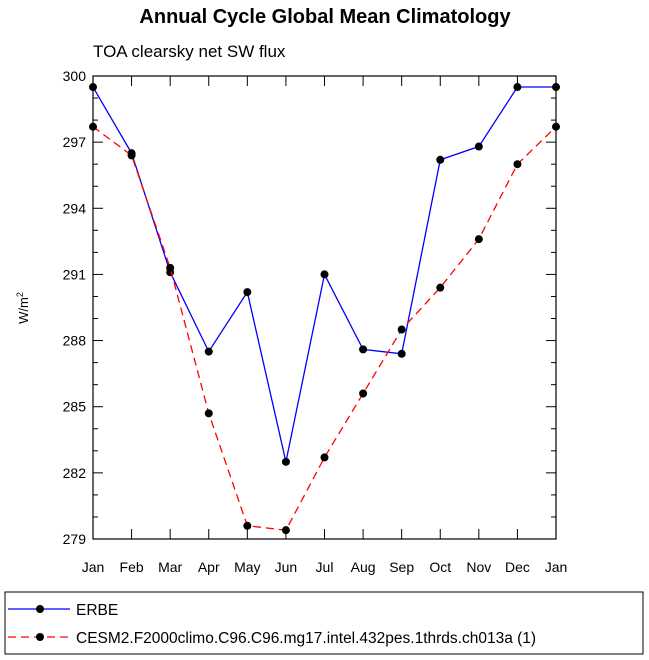 This screenshot has height=660, width=649. Describe the element at coordinates (75, 341) in the screenshot. I see `y-tick-label: 288` at that location.